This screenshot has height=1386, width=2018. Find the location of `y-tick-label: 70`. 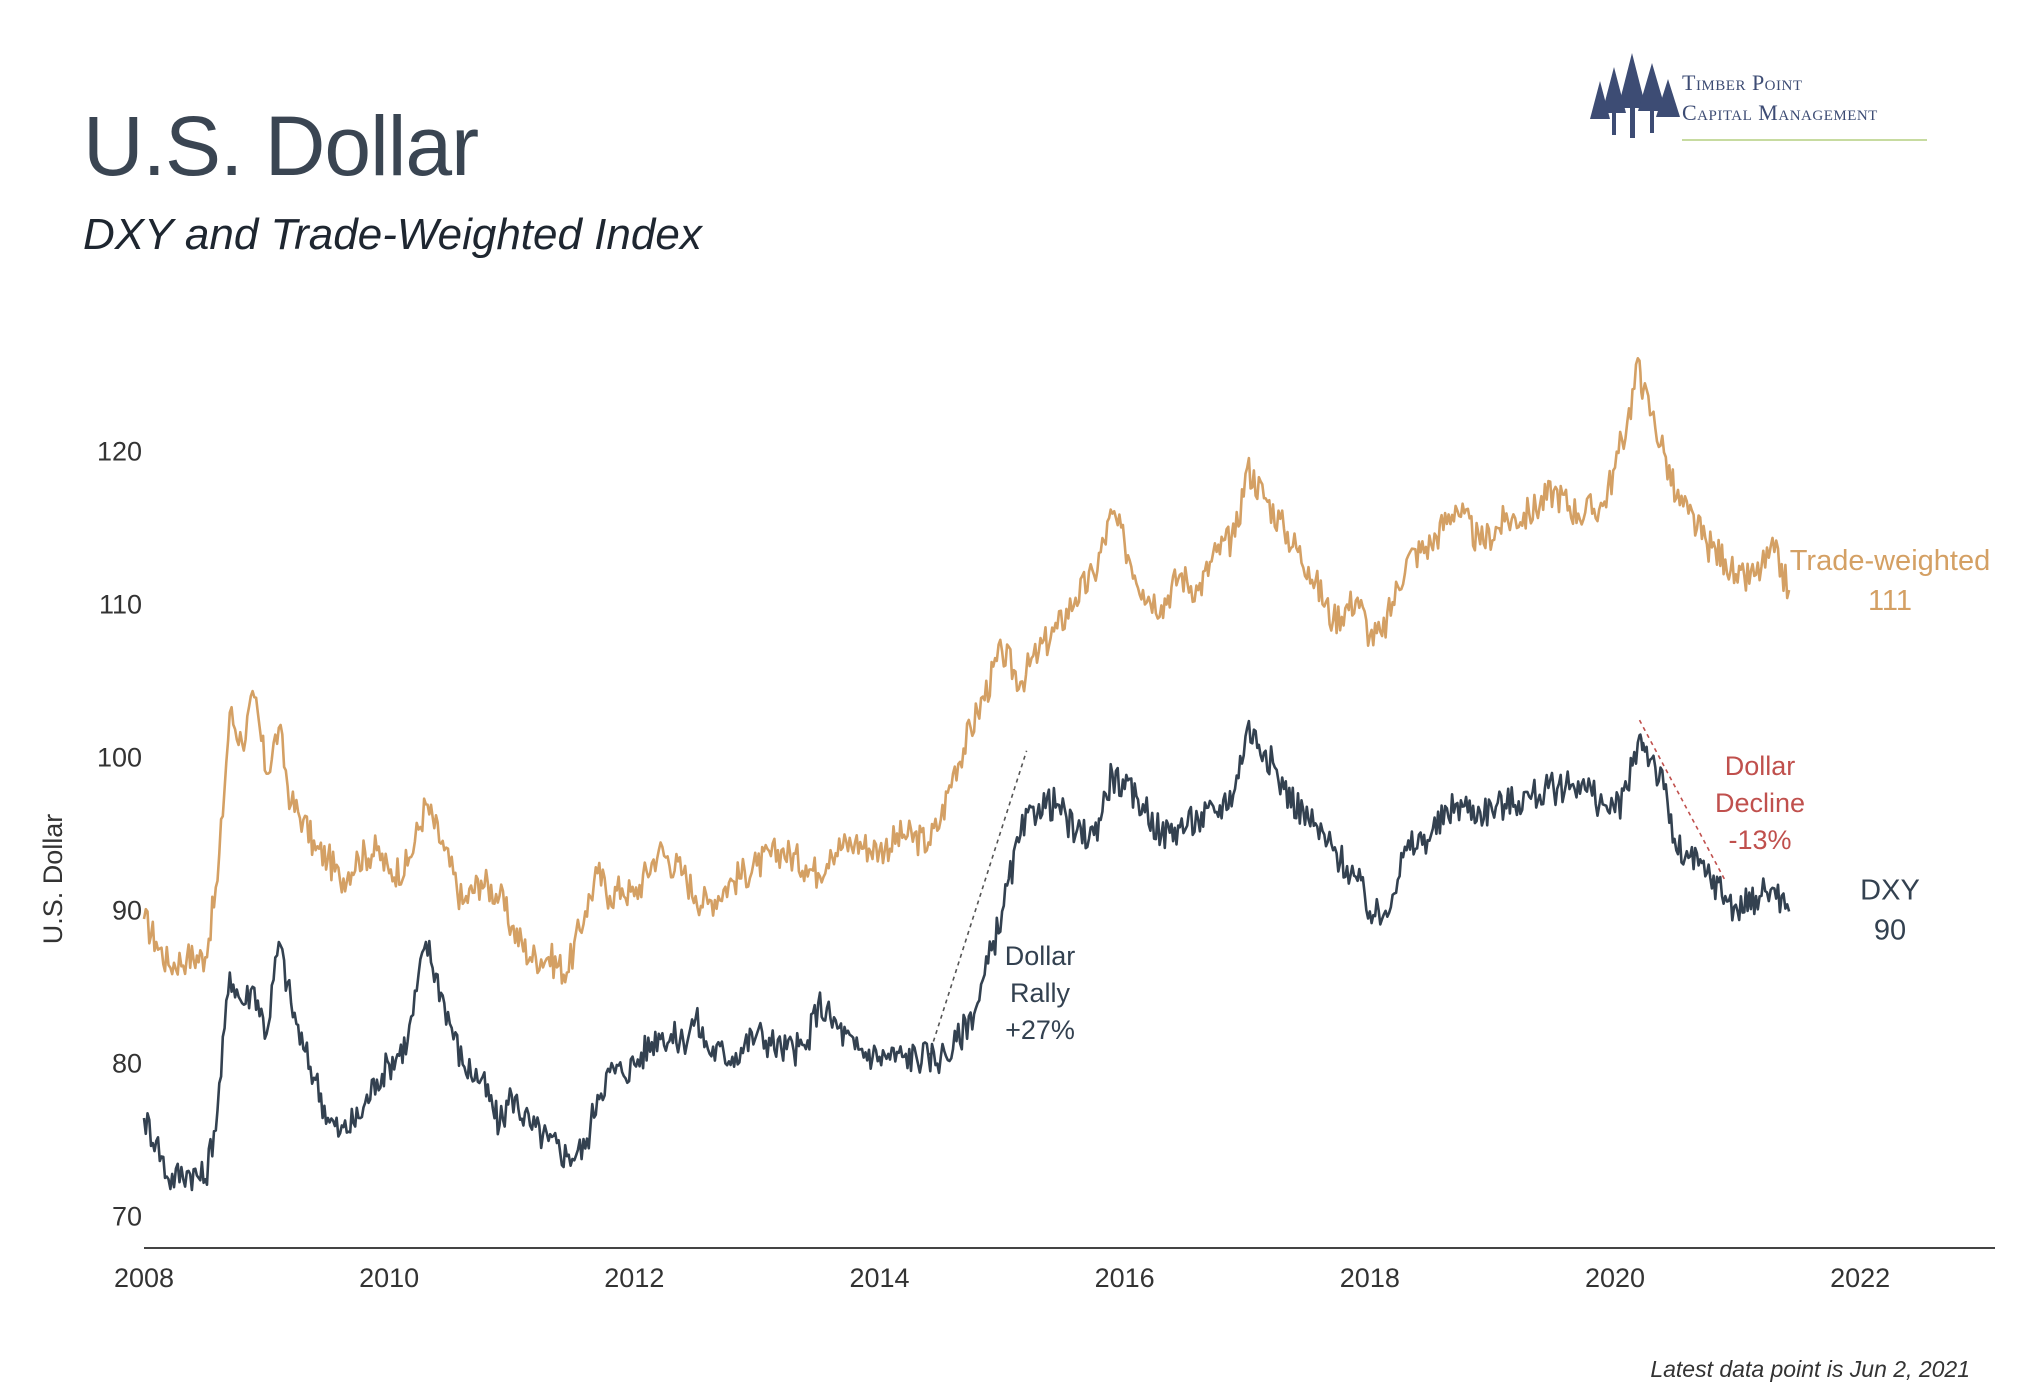

y-tick-label: 70 is located at coordinates (127, 1216).